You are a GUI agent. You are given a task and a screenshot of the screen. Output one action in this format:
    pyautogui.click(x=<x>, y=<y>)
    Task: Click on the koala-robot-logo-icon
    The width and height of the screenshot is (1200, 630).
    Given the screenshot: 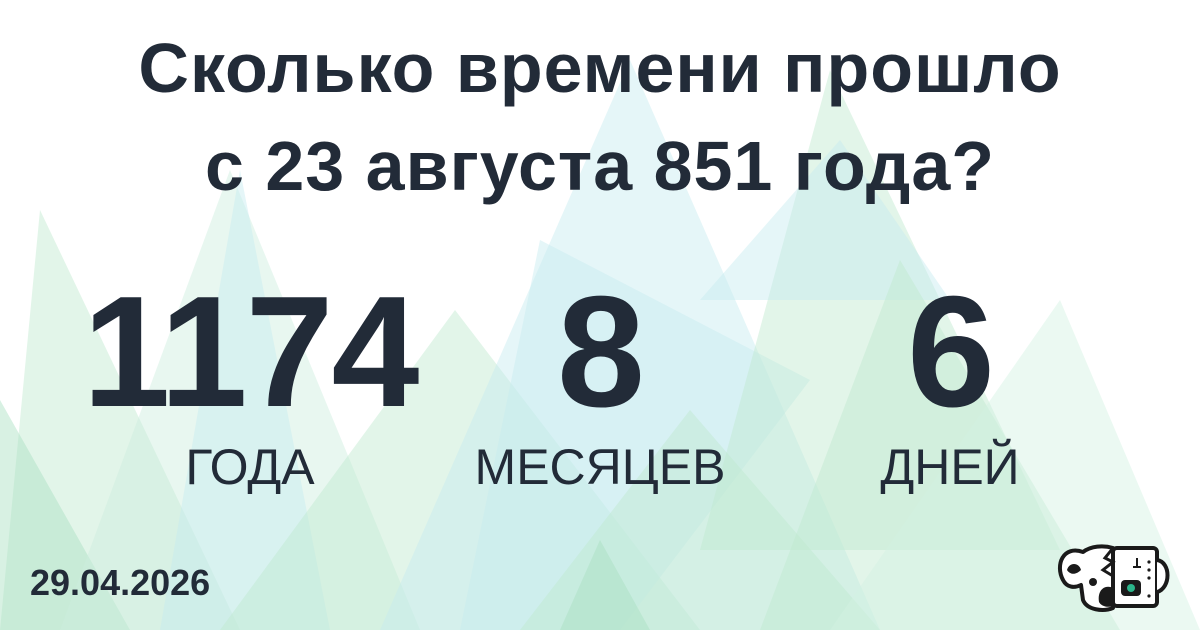 What is the action you would take?
    pyautogui.click(x=1113, y=578)
    